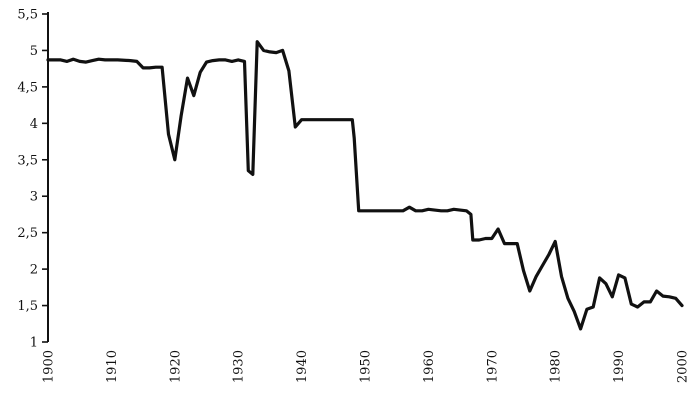 The width and height of the screenshot is (700, 400). What do you see at coordinates (32, 179) in the screenshot?
I see `y-axis-ticks: 1 1,5 2 2,5 3 3,5 4 4,5 5 5,5` at bounding box center [32, 179].